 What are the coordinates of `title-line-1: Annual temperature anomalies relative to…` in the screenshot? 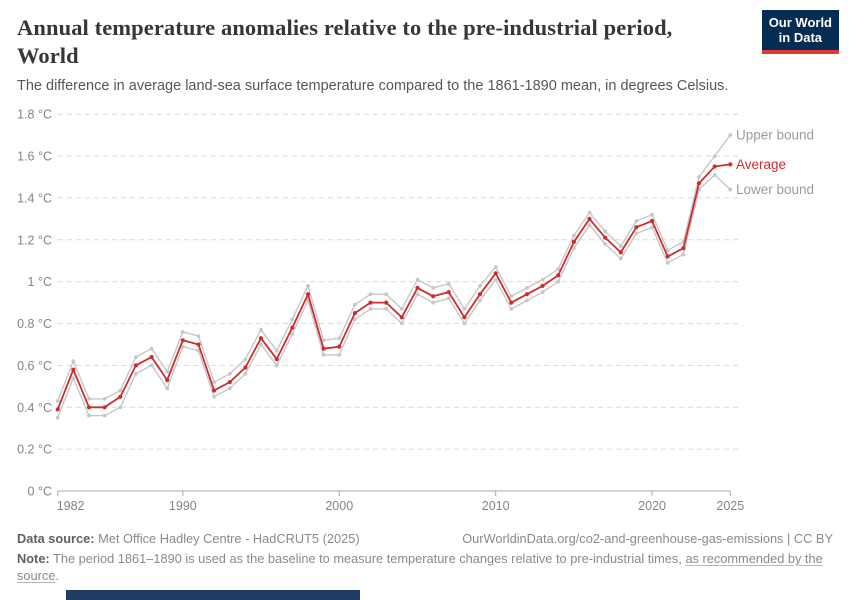 It's located at (345, 27).